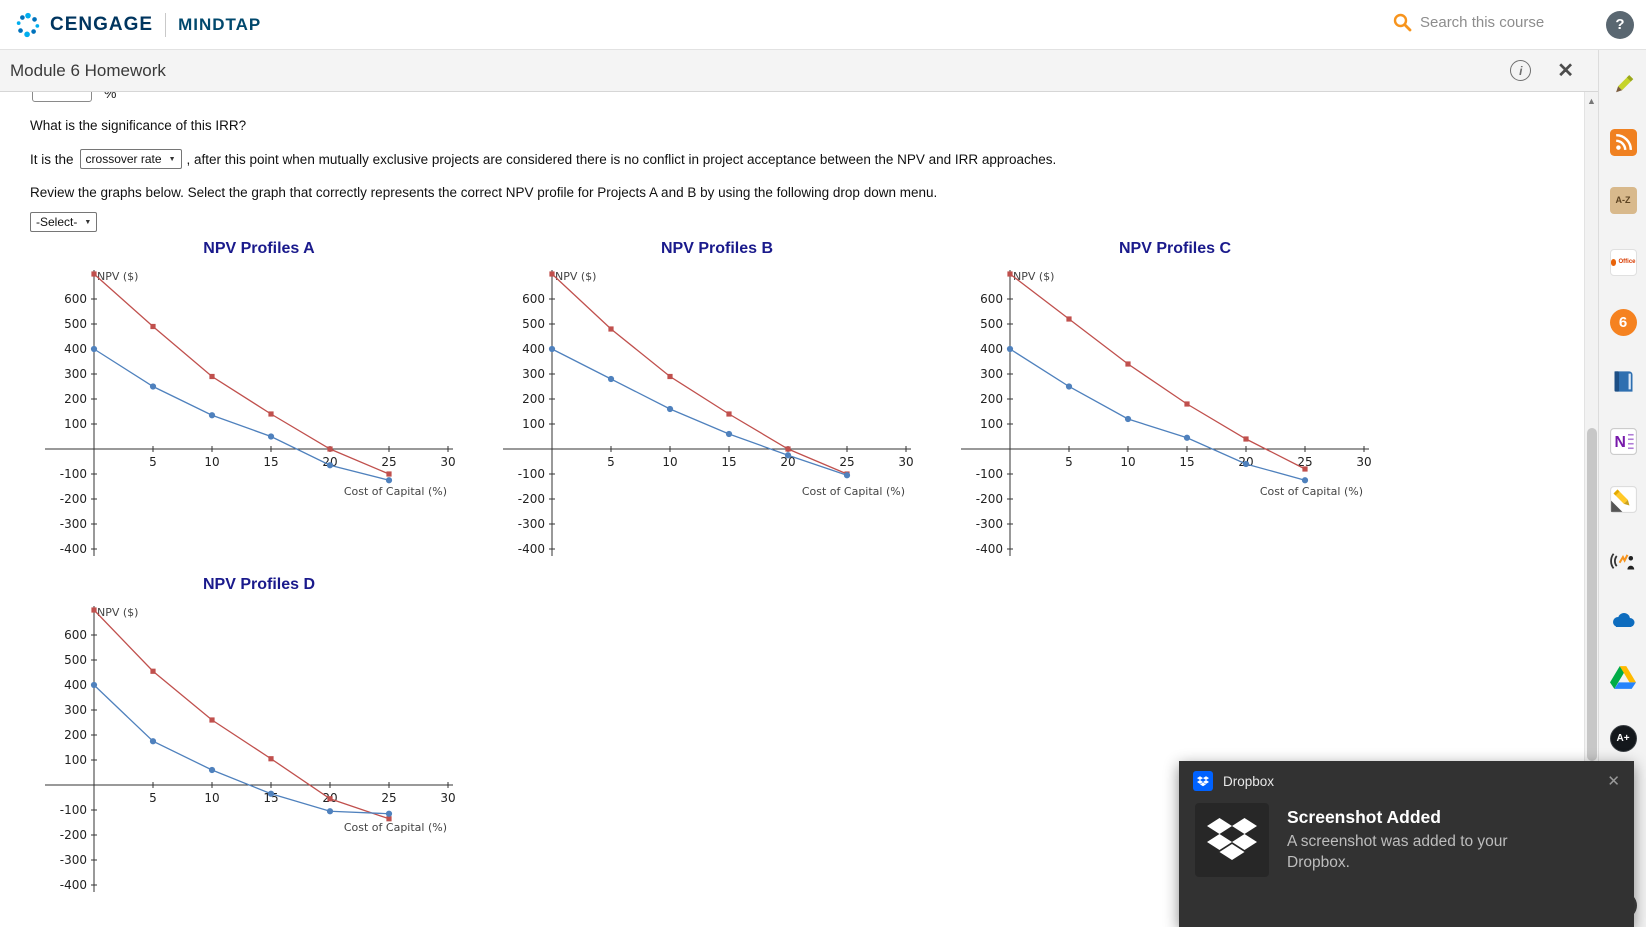 The image size is (1646, 927). Describe the element at coordinates (1623, 142) in the screenshot. I see `rss-icon` at that location.